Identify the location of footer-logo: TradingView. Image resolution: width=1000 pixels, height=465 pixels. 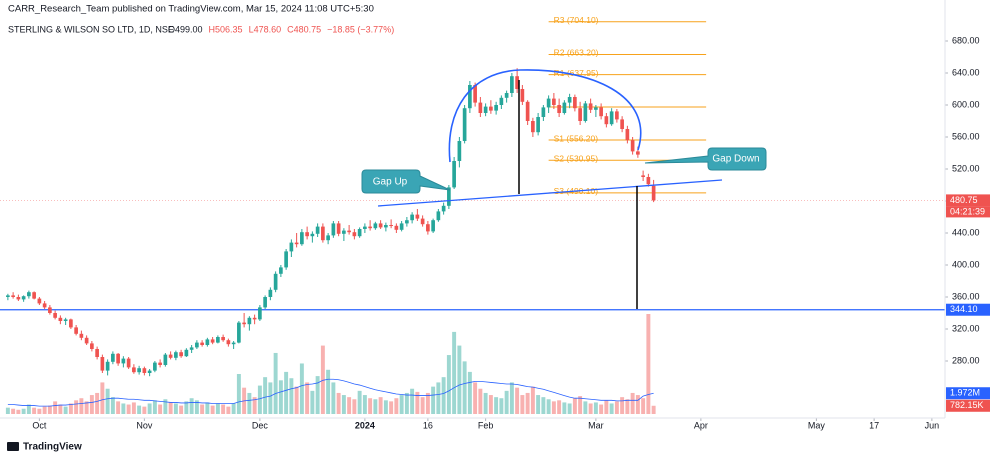
(44, 447).